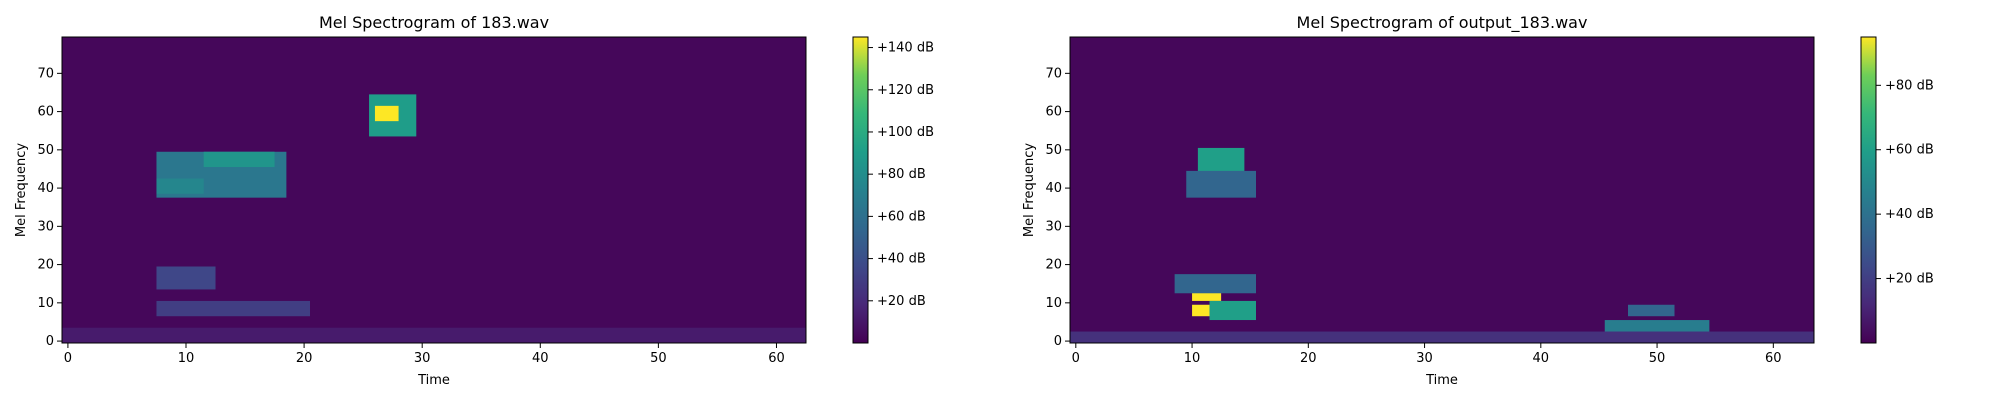 Image resolution: width=2000 pixels, height=404 pixels. Describe the element at coordinates (1441, 380) in the screenshot. I see `x-axis-label-2: Time` at that location.